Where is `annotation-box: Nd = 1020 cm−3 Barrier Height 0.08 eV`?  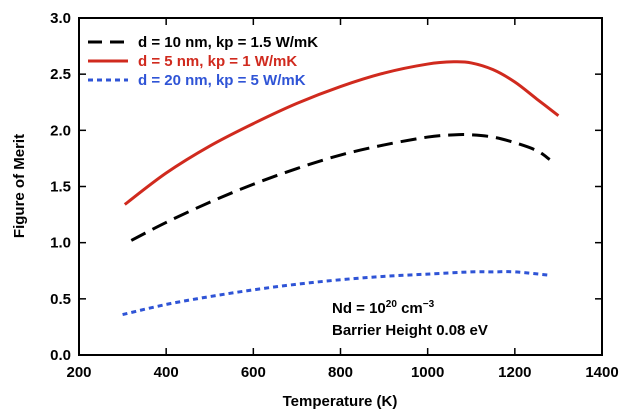
annotation-box: Nd = 1020 cm−3 Barrier Height 0.08 eV is located at coordinates (410, 319).